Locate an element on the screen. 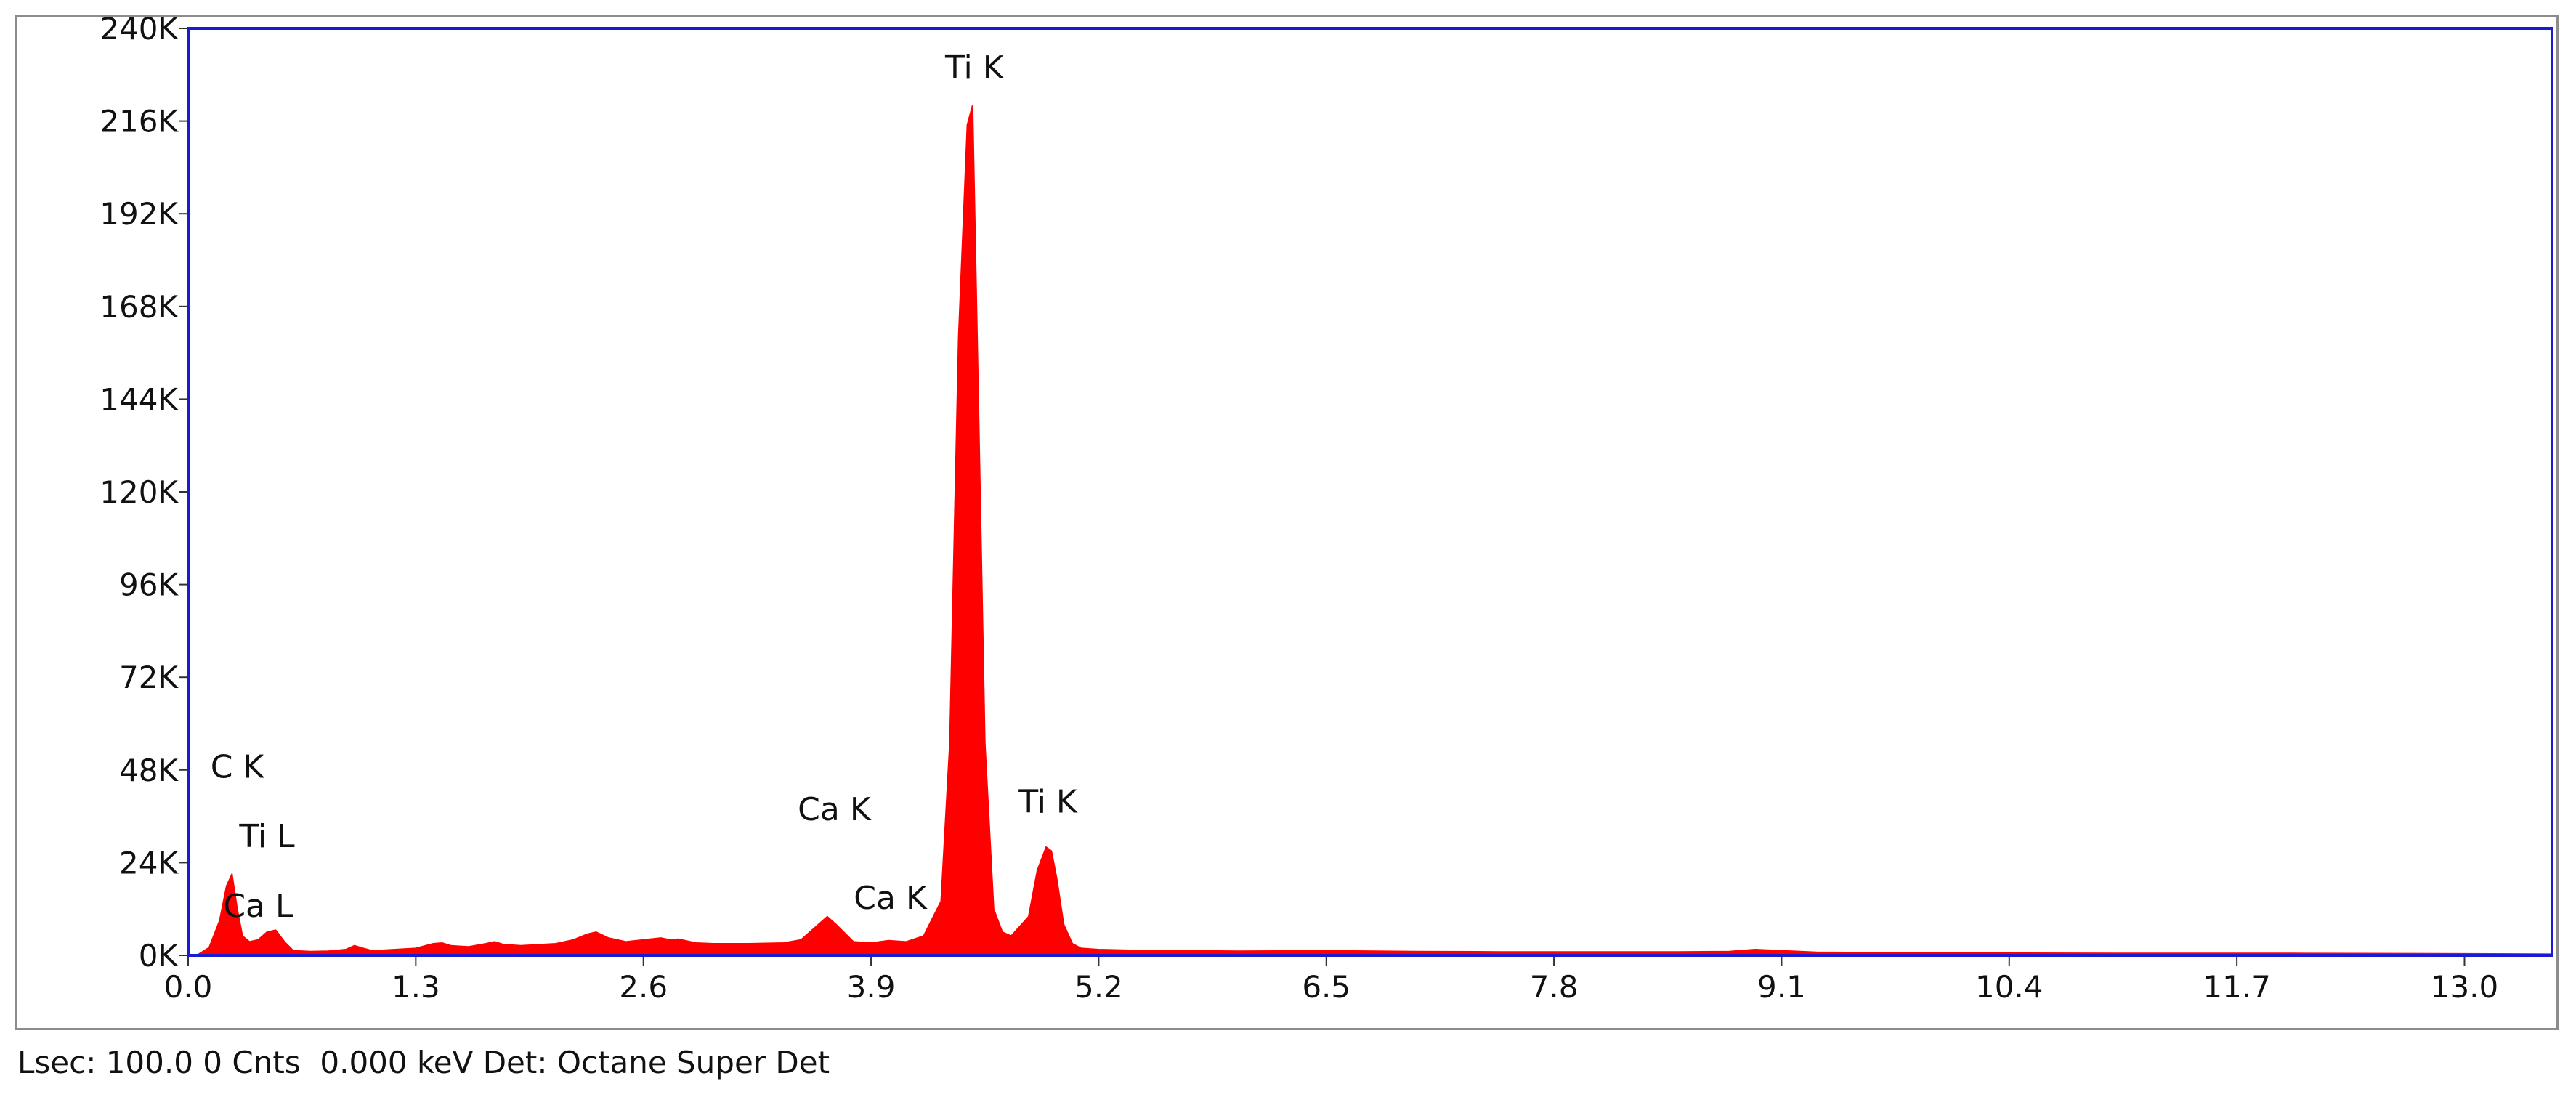  x-tick-label: 7.8 is located at coordinates (1554, 987).